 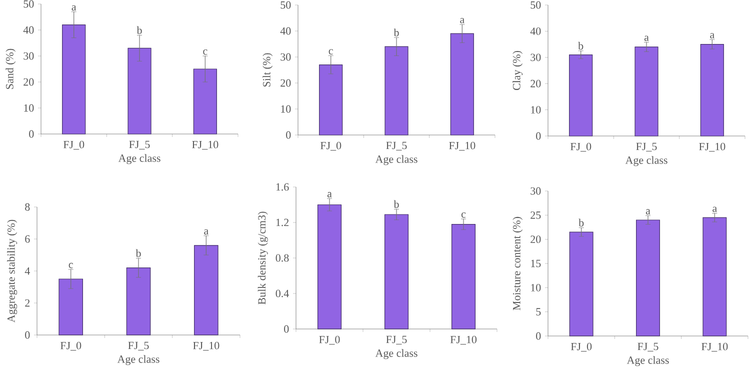 What do you see at coordinates (27, 239) in the screenshot?
I see `y-tick-label: 6` at bounding box center [27, 239].